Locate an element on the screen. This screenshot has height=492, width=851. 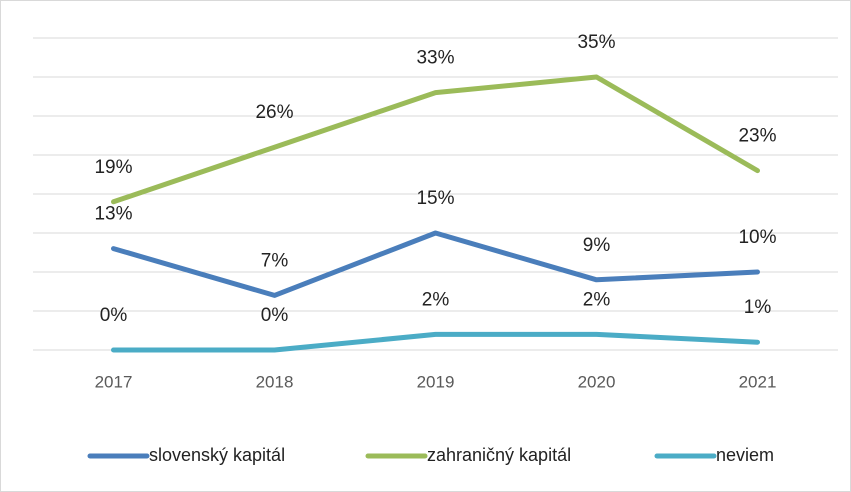
data-label: 1% is located at coordinates (758, 307).